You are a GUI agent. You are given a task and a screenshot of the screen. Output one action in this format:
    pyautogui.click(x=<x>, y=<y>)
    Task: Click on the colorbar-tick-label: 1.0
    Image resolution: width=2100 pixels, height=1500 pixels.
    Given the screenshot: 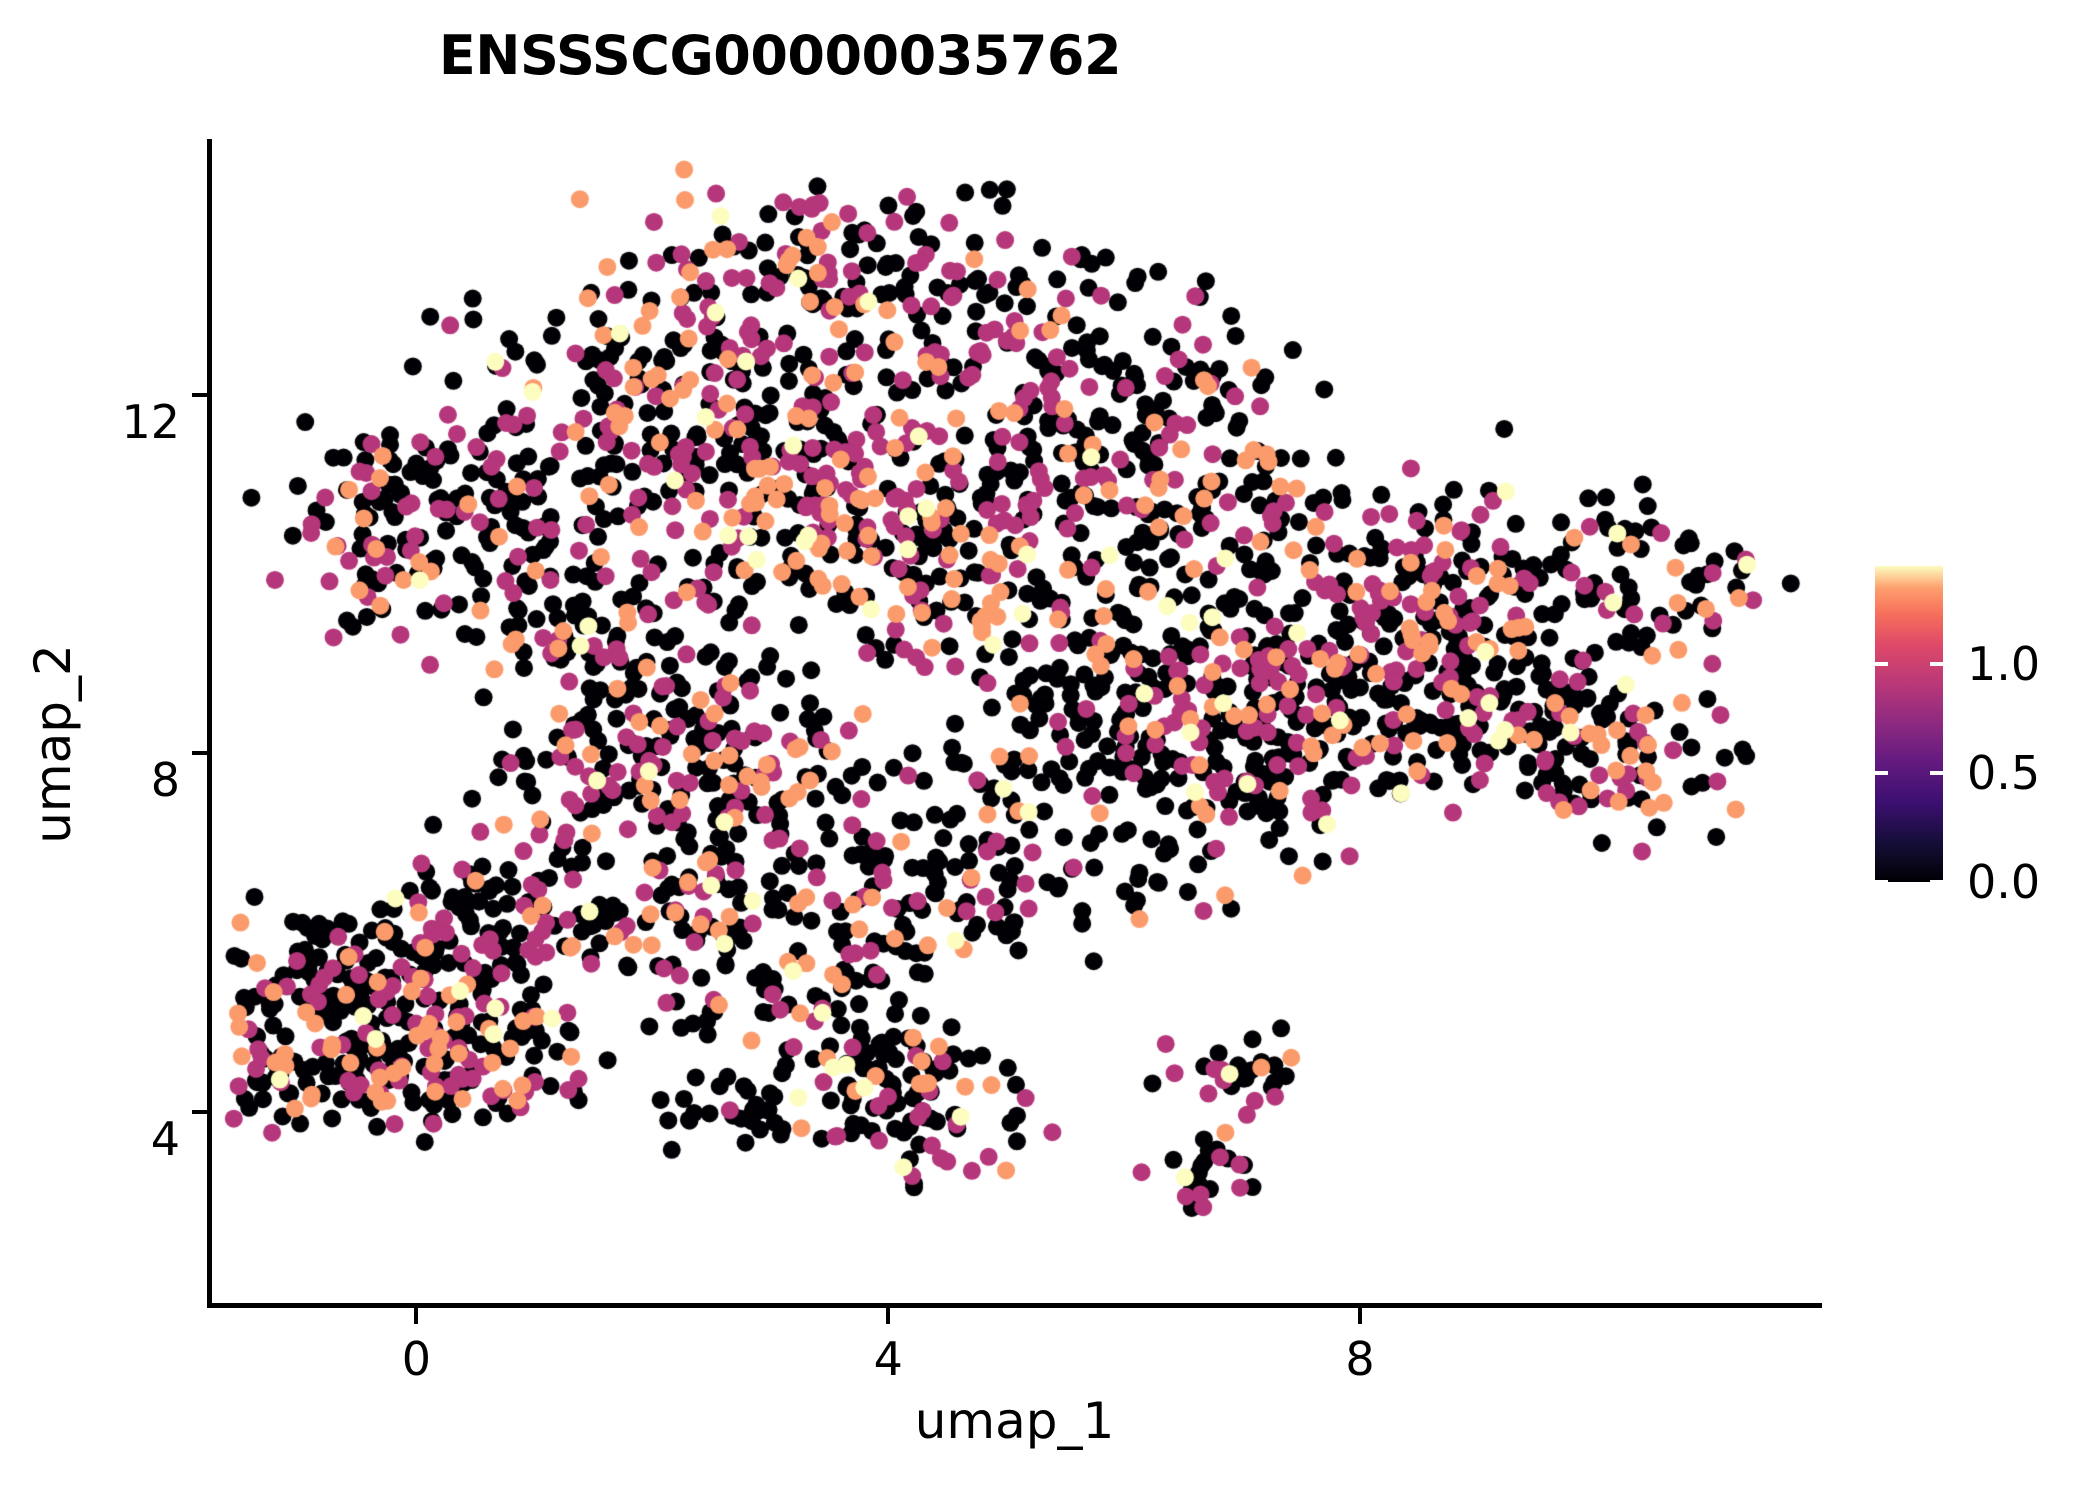 What is the action you would take?
    pyautogui.click(x=2004, y=664)
    